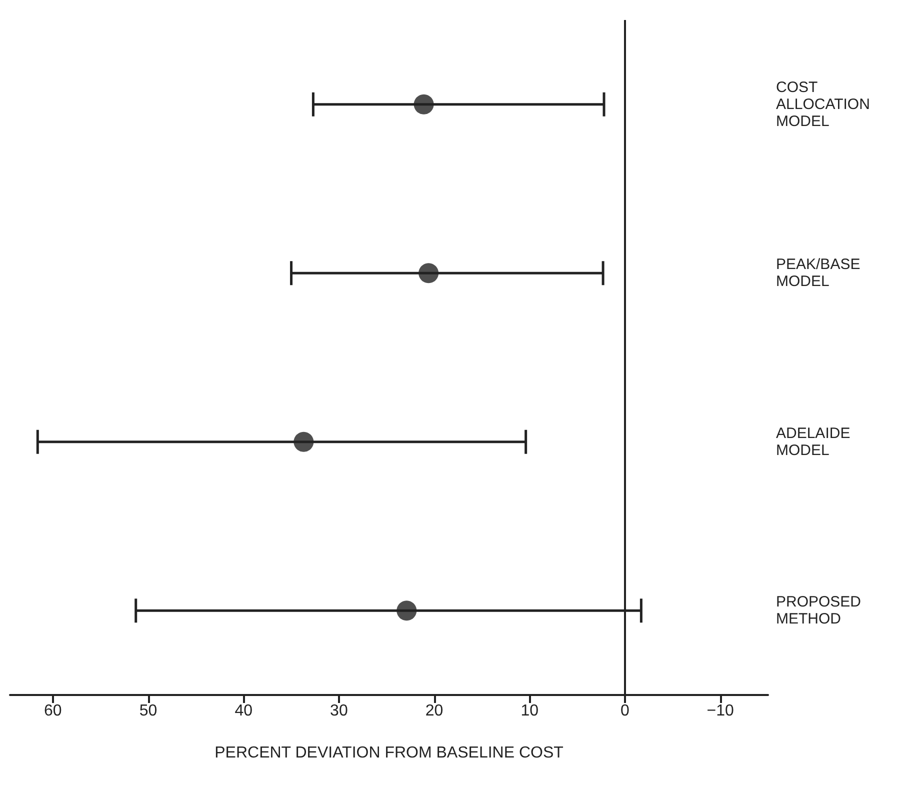  I want to click on x-tick-label: 40, so click(243, 711).